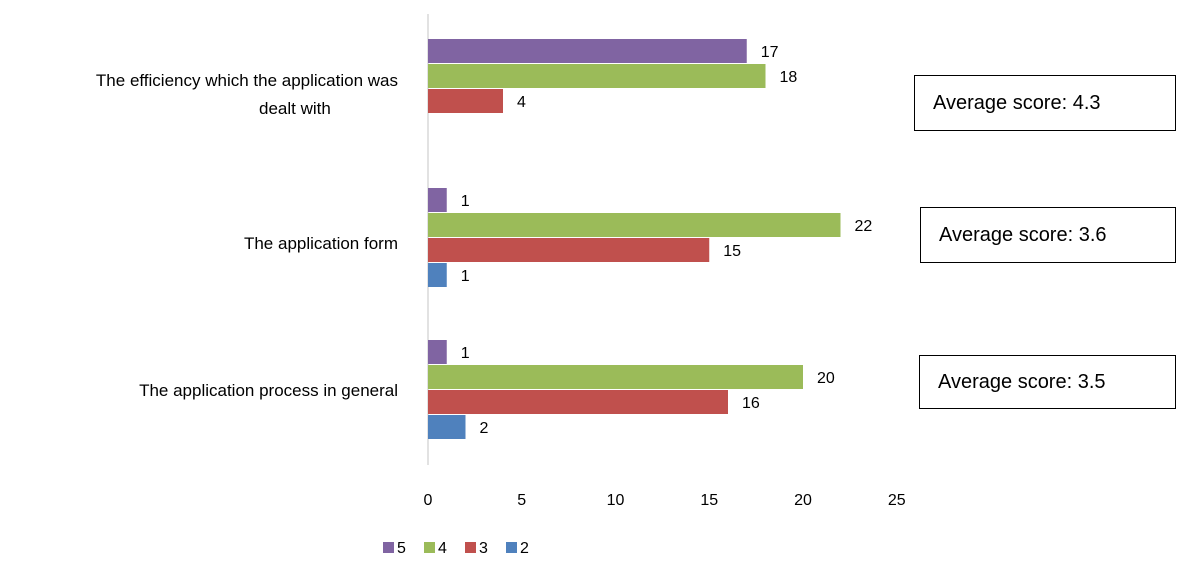  Describe the element at coordinates (428, 500) in the screenshot. I see `x-tick-label: 0` at that location.